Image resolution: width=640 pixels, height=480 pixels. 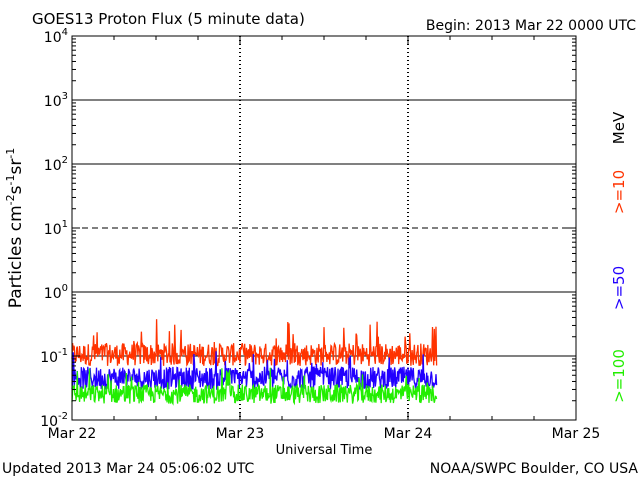 What do you see at coordinates (10, 180) in the screenshot?
I see `y-axis-label-exp2: -1` at bounding box center [10, 180].